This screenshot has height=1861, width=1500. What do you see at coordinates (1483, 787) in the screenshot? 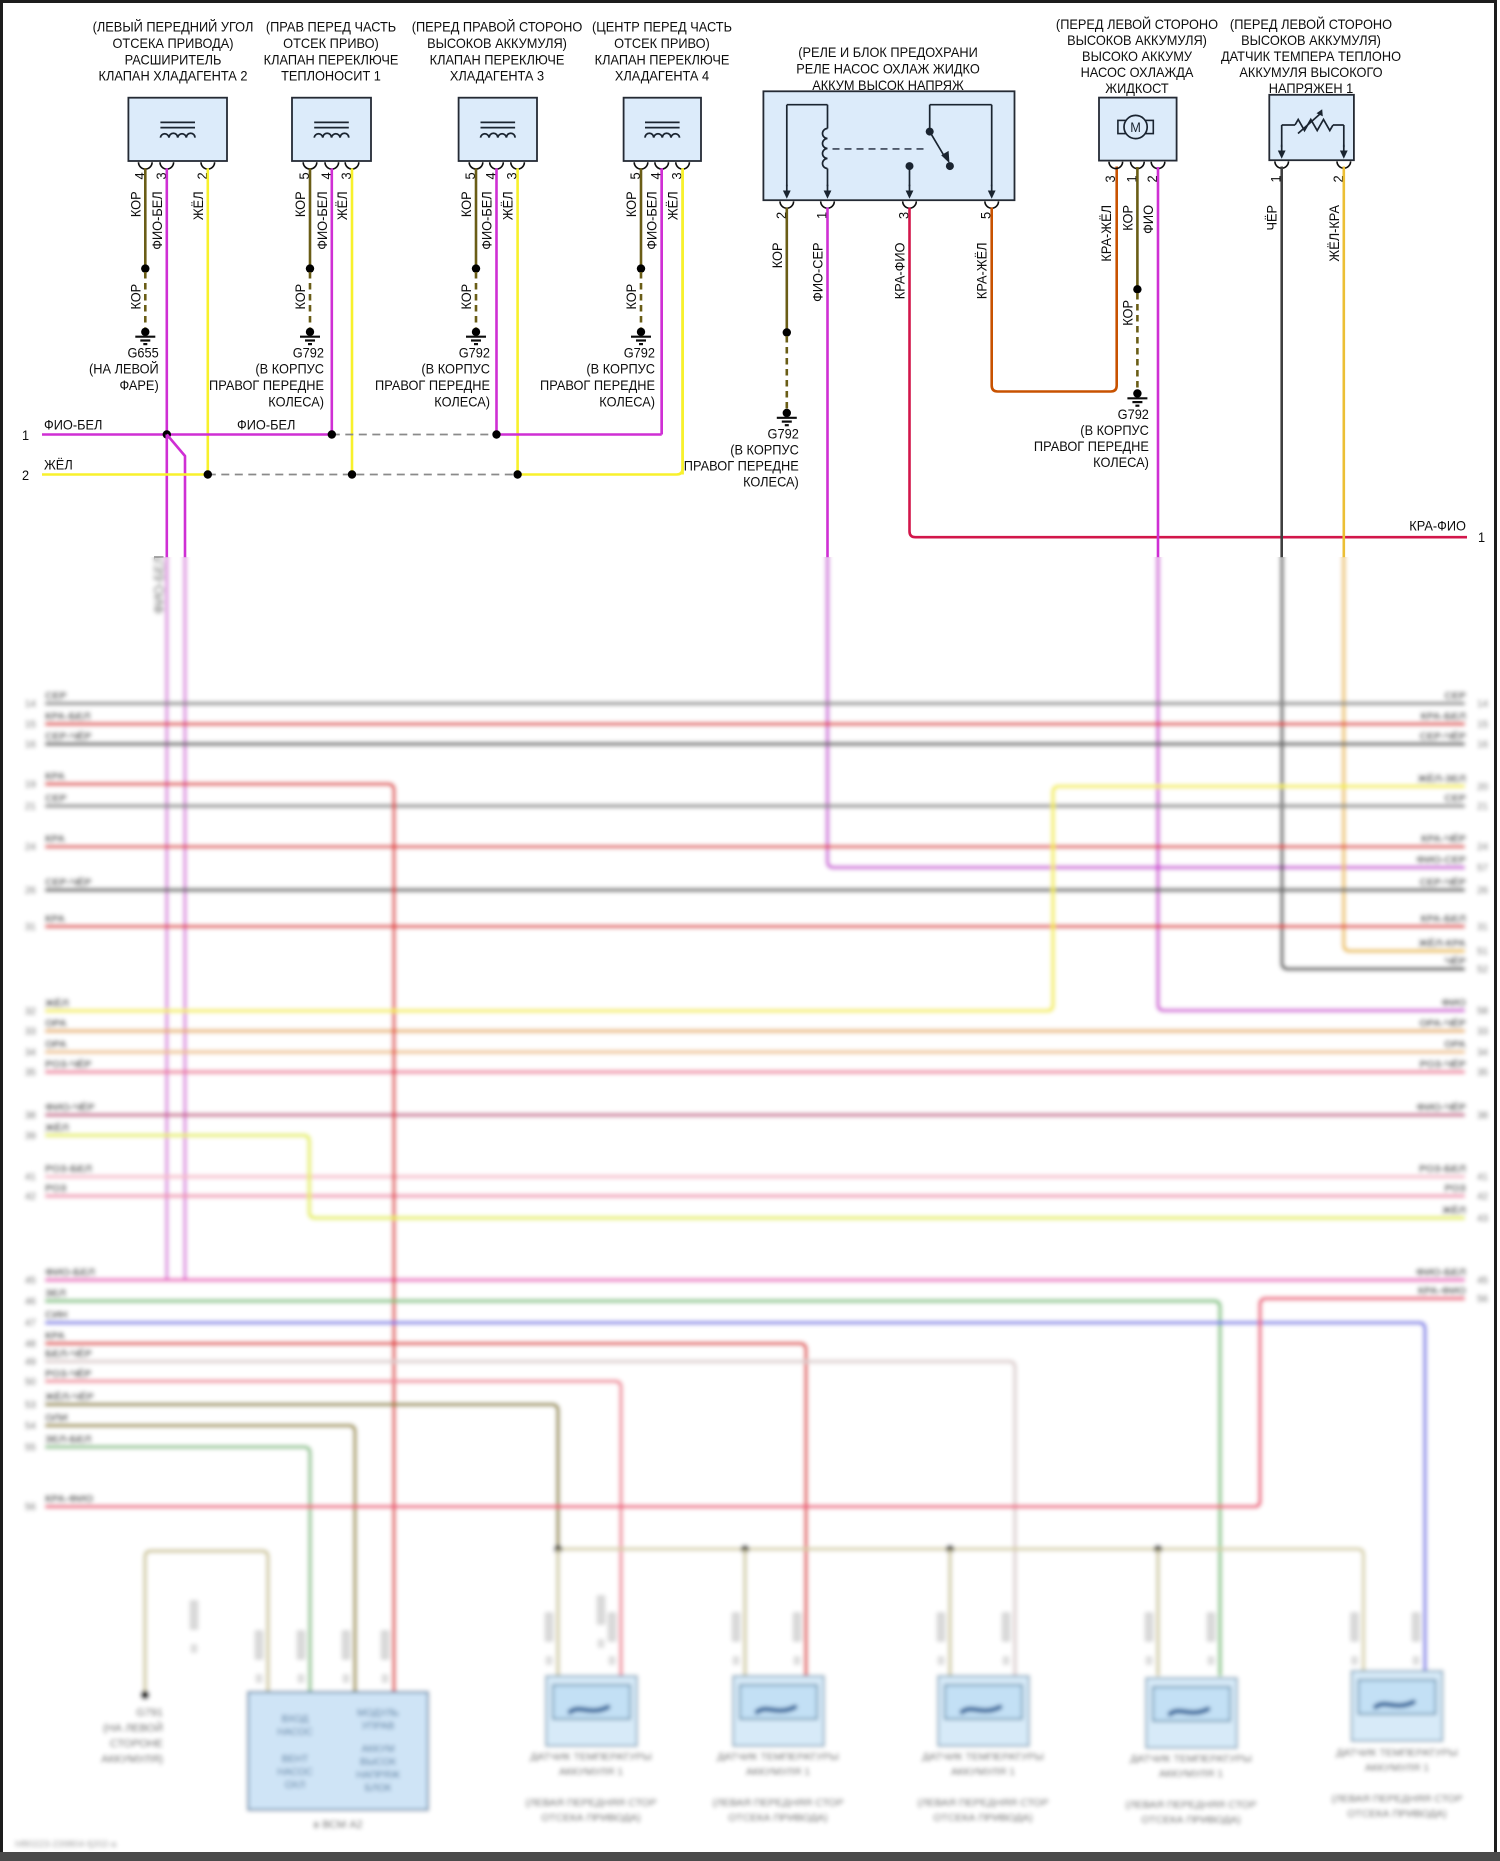
I see `svg-text: 20` at bounding box center [1483, 787].